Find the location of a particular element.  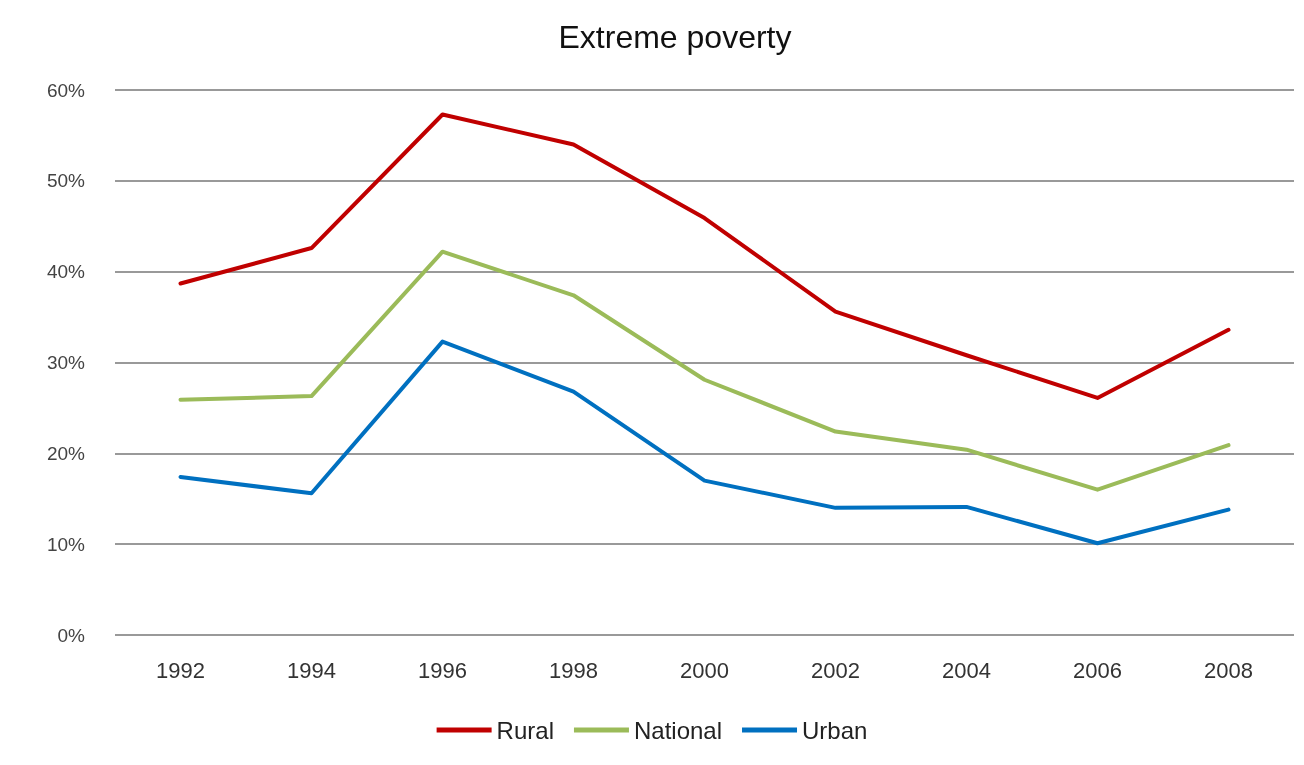

x-tick-label: 2002 is located at coordinates (835, 670).